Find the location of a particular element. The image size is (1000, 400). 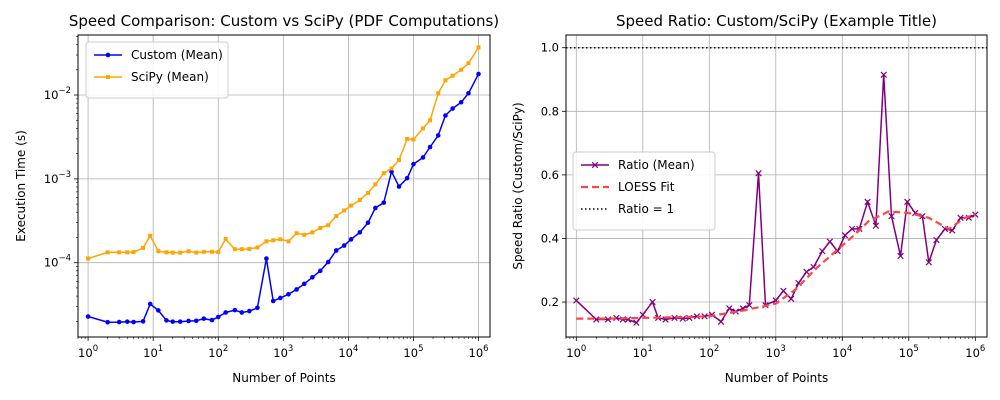

y-axis-label: Speed Ratio (Custom/SciPy) is located at coordinates (518, 185).